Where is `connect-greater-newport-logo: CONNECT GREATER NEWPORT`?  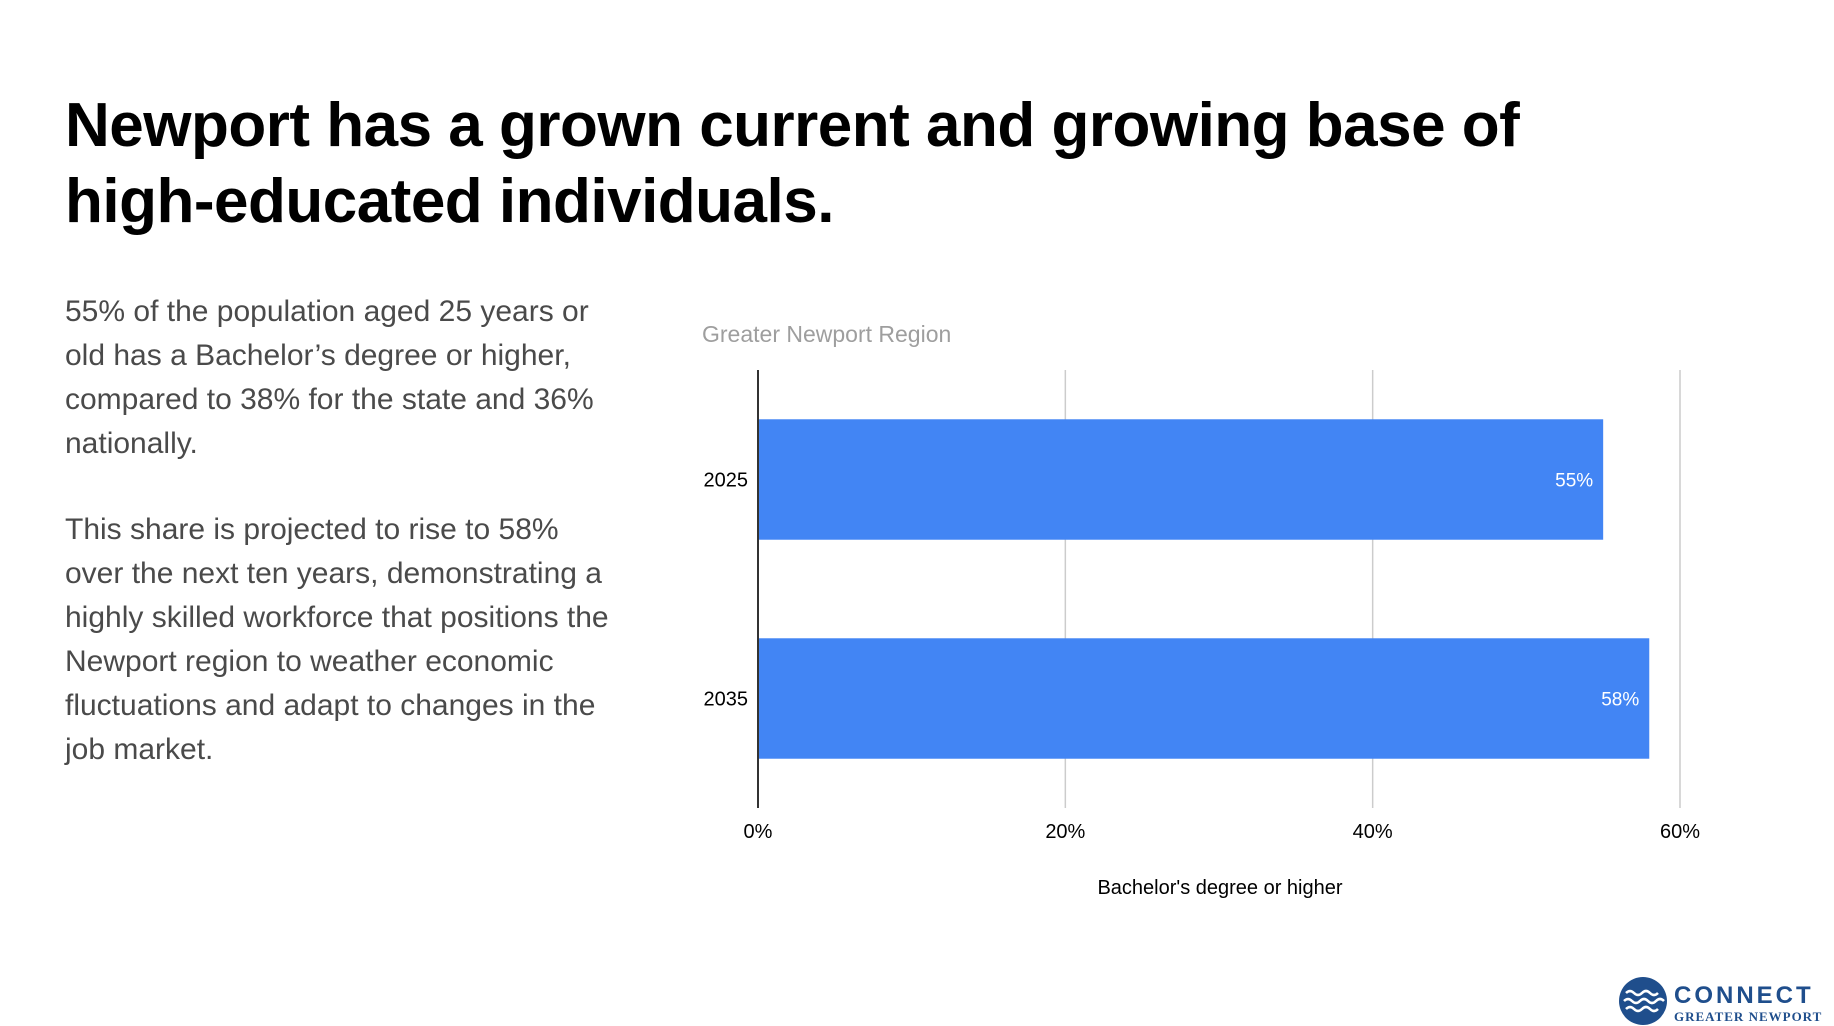
connect-greater-newport-logo: CONNECT GREATER NEWPORT is located at coordinates (1723, 1001).